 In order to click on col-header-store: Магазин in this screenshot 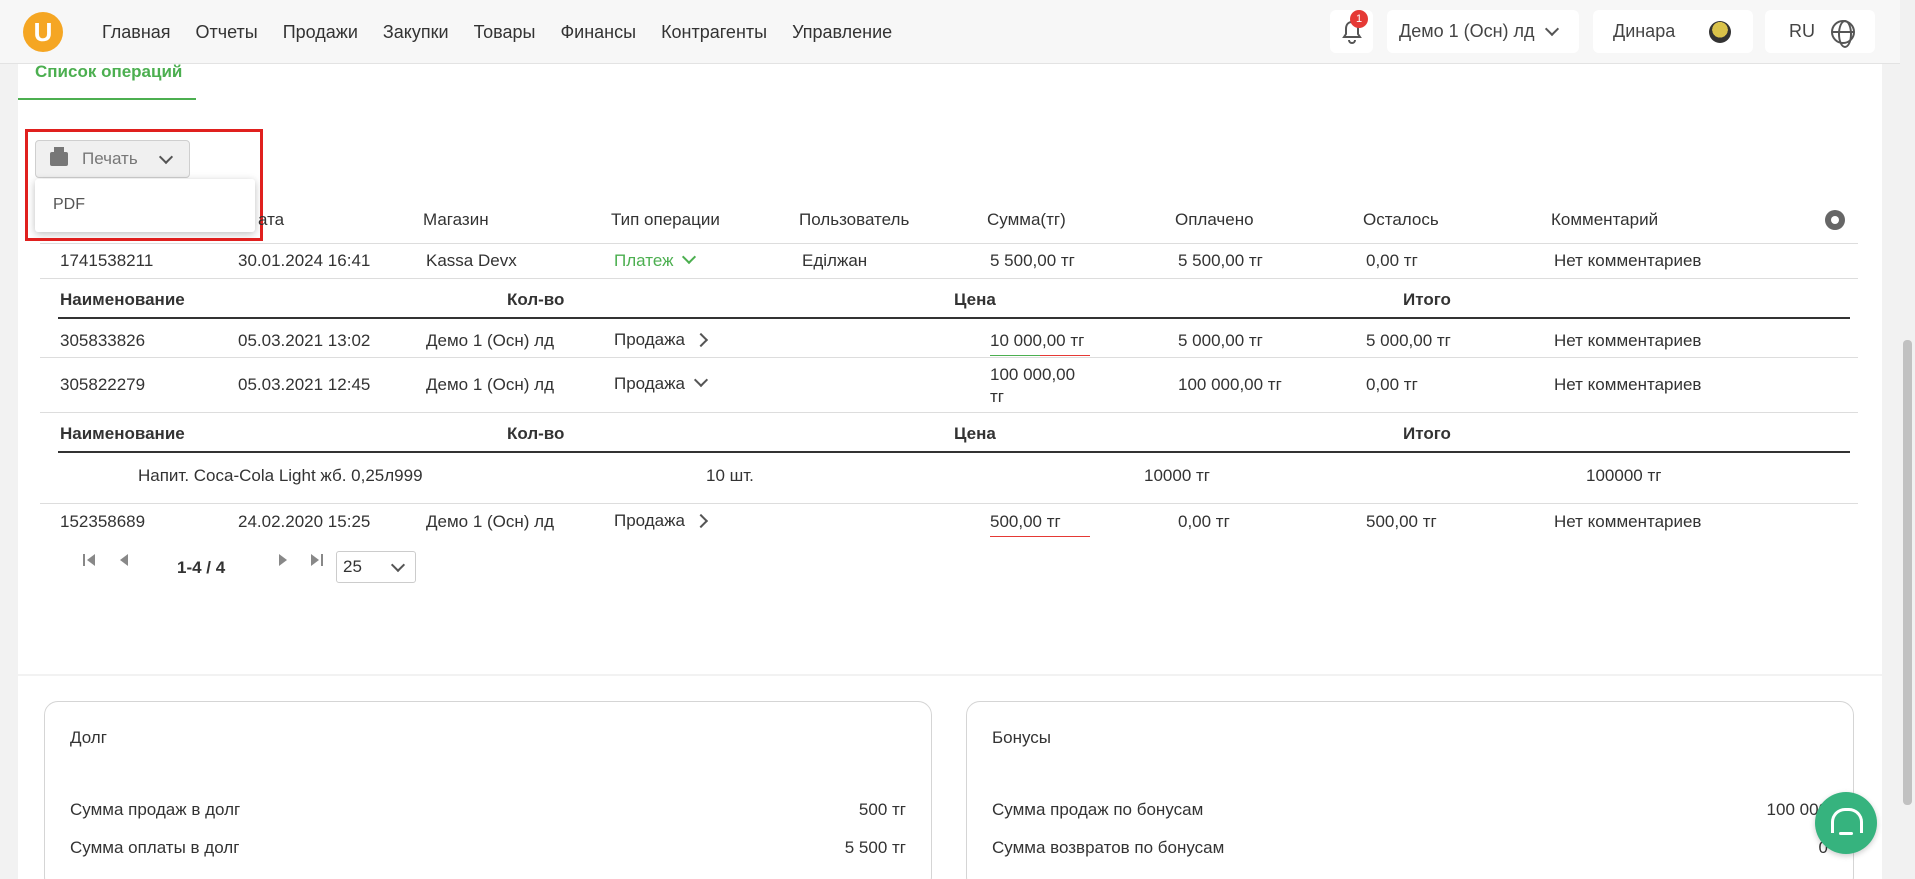, I will do `click(456, 219)`.